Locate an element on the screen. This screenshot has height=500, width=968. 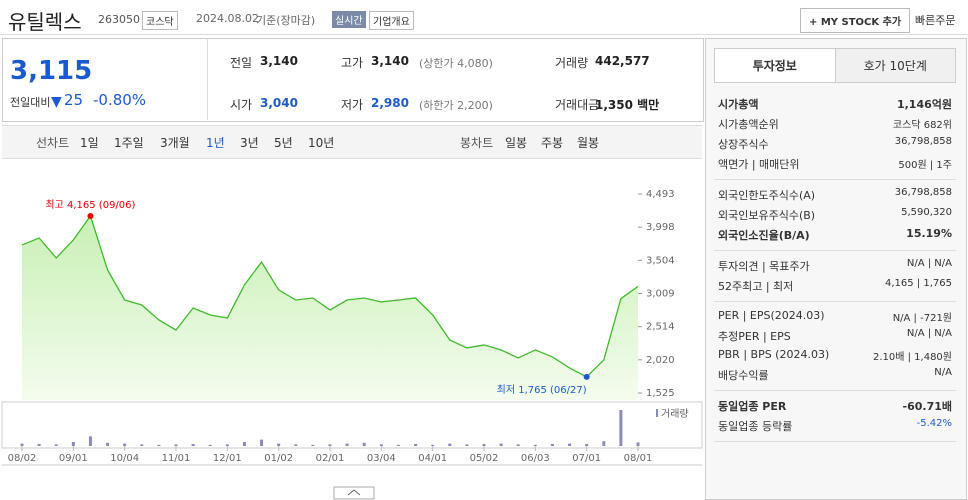
period-tab: 5년 is located at coordinates (283, 143).